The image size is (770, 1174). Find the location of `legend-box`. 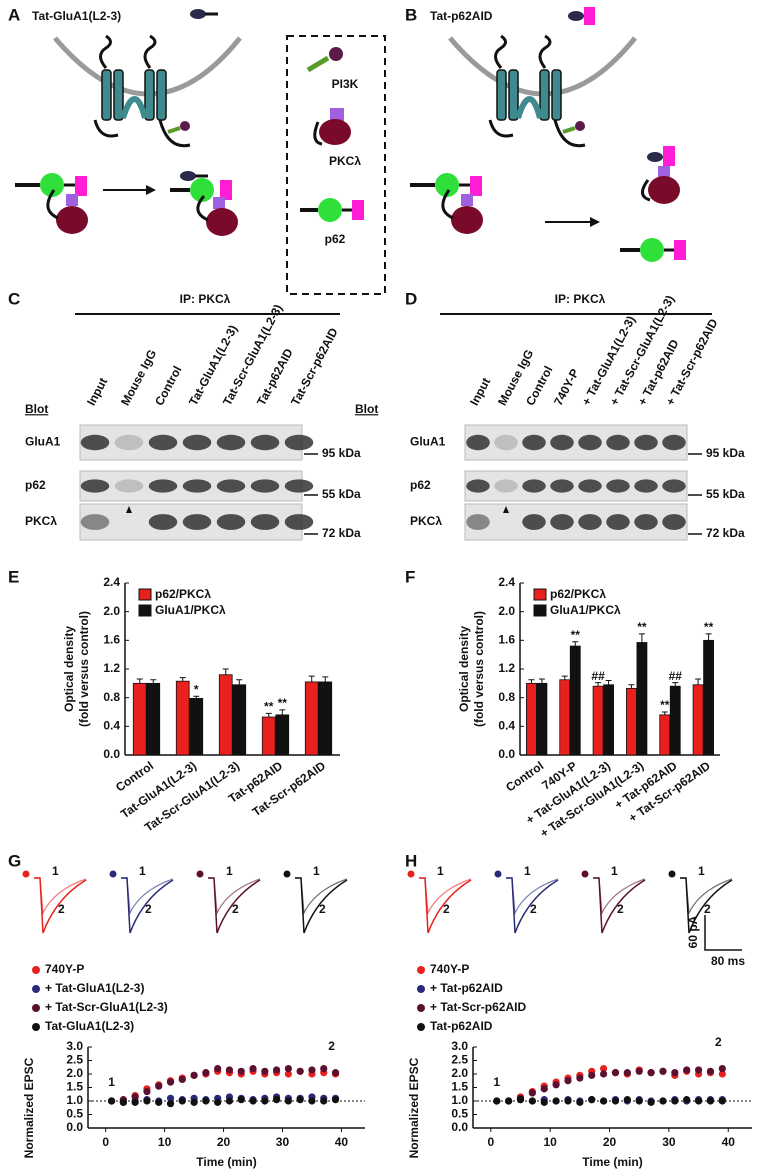

legend-box is located at coordinates (336, 165).